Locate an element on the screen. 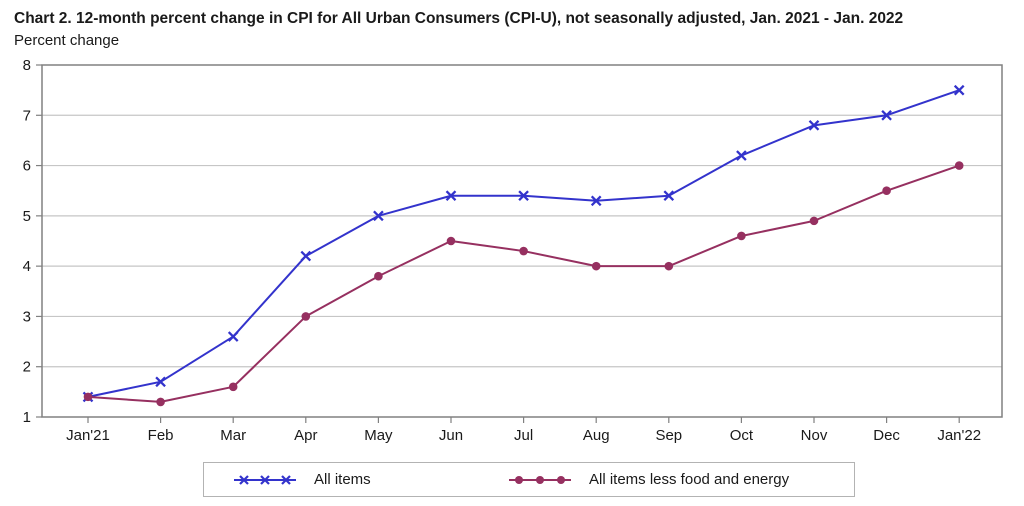 Image resolution: width=1024 pixels, height=506 pixels. x-tick-label: May is located at coordinates (378, 435).